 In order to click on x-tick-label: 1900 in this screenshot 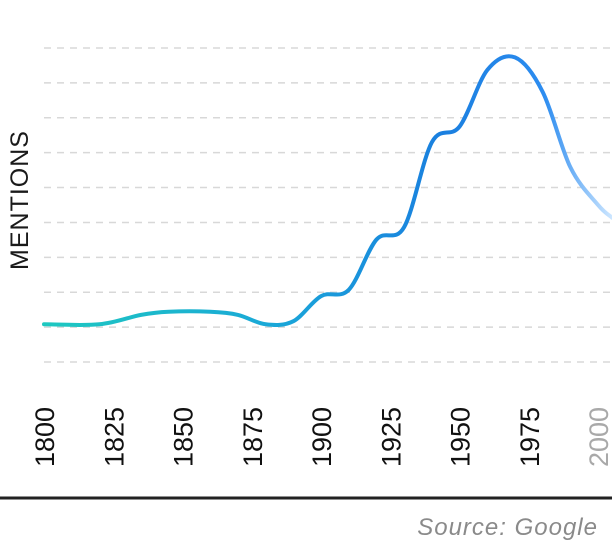, I will do `click(322, 437)`.